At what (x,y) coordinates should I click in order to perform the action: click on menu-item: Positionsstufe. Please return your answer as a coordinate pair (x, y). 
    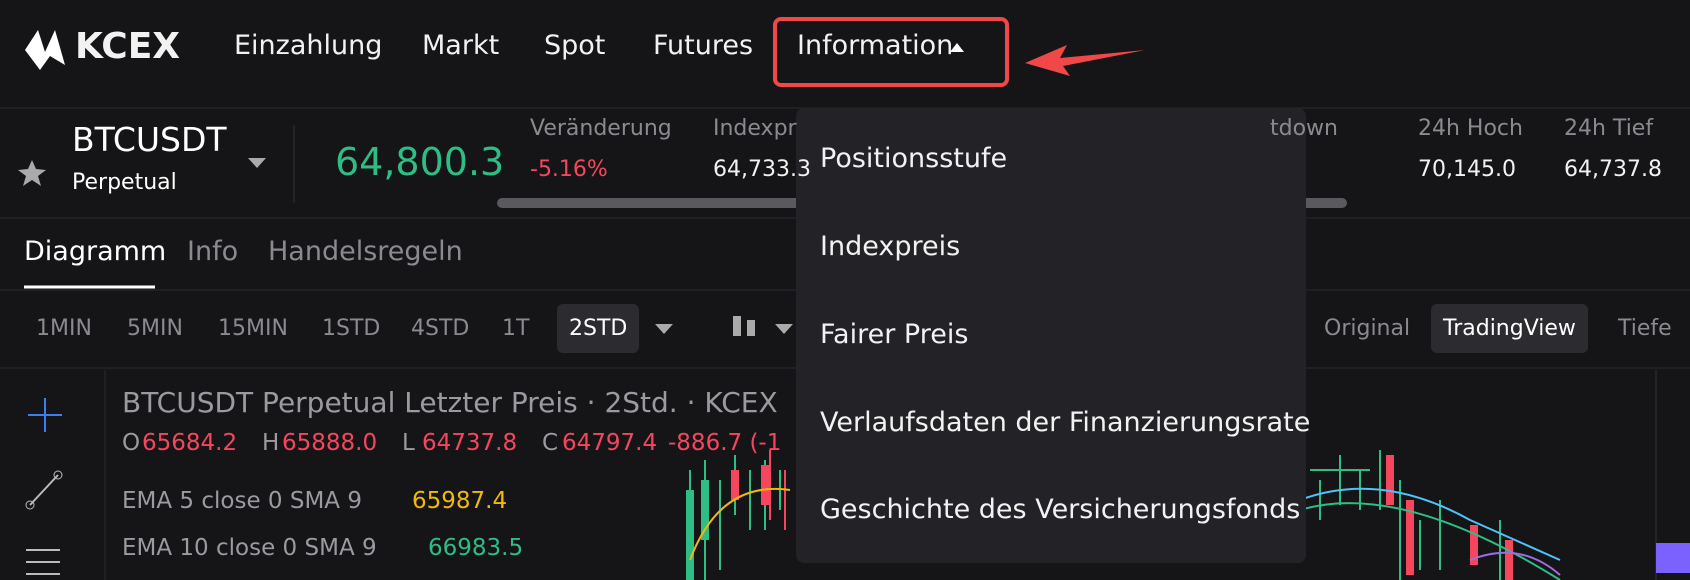
    Looking at the image, I should click on (914, 158).